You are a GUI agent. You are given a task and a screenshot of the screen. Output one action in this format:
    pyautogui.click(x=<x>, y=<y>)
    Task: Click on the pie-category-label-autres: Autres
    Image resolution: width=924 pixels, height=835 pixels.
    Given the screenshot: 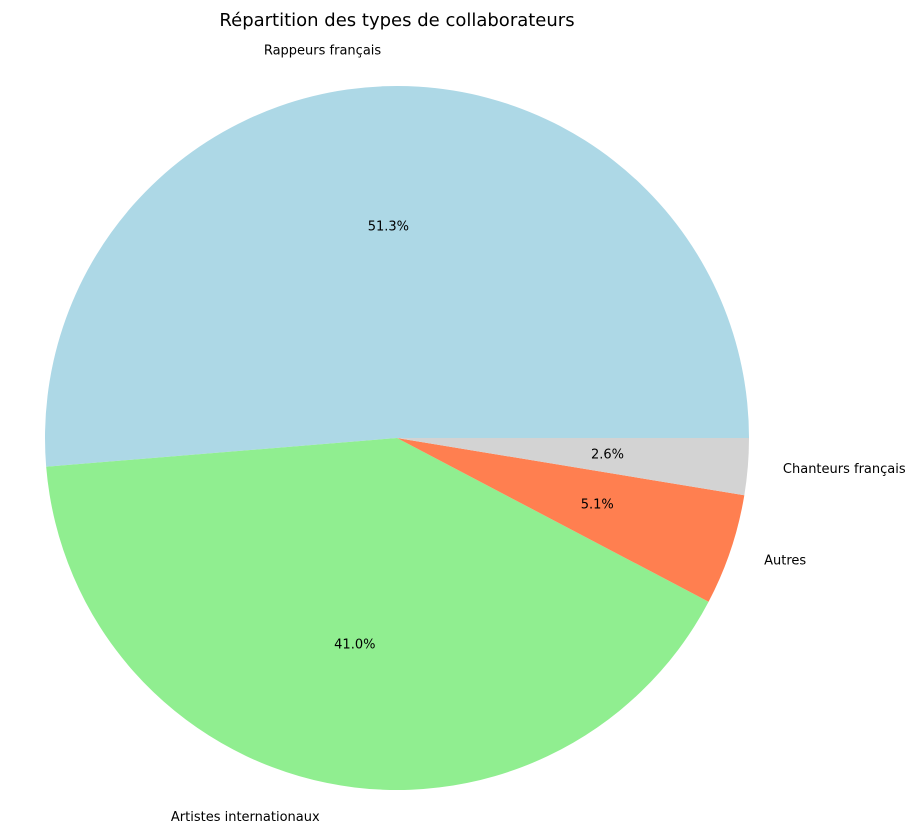 What is the action you would take?
    pyautogui.click(x=785, y=561)
    